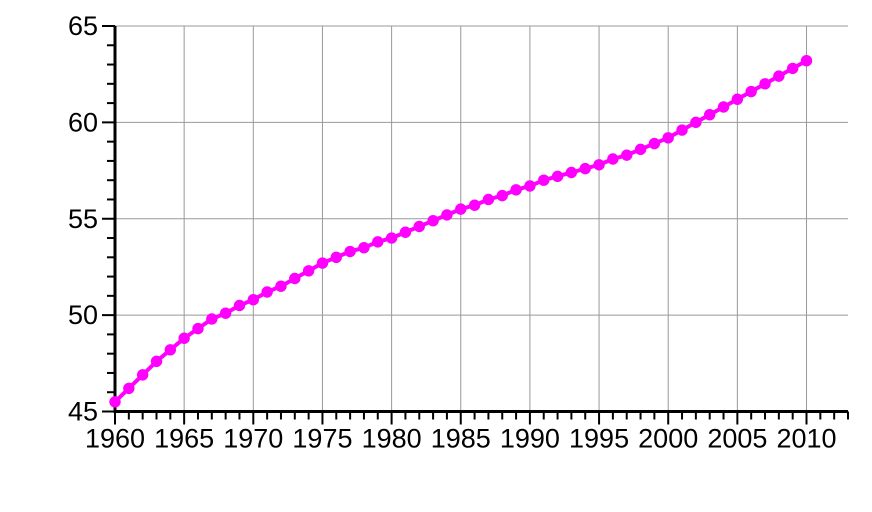  What do you see at coordinates (83, 315) in the screenshot?
I see `y-tick-label: 50` at bounding box center [83, 315].